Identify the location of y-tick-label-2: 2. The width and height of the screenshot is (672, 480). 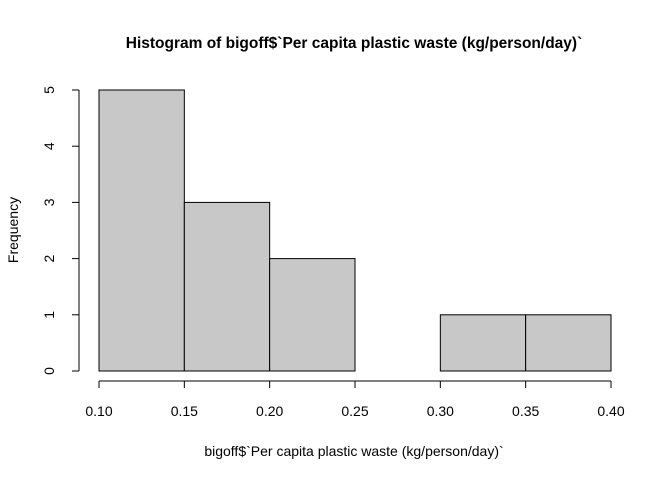
(49, 258).